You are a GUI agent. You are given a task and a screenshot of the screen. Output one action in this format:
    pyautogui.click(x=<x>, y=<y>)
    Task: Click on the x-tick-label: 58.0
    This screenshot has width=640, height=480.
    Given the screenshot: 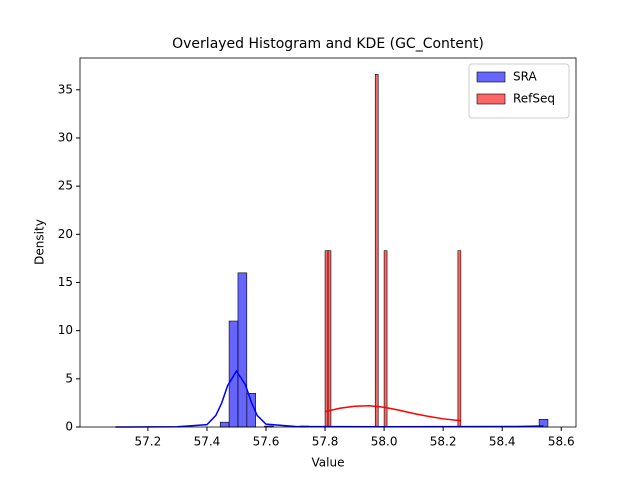 What is the action you would take?
    pyautogui.click(x=384, y=442)
    